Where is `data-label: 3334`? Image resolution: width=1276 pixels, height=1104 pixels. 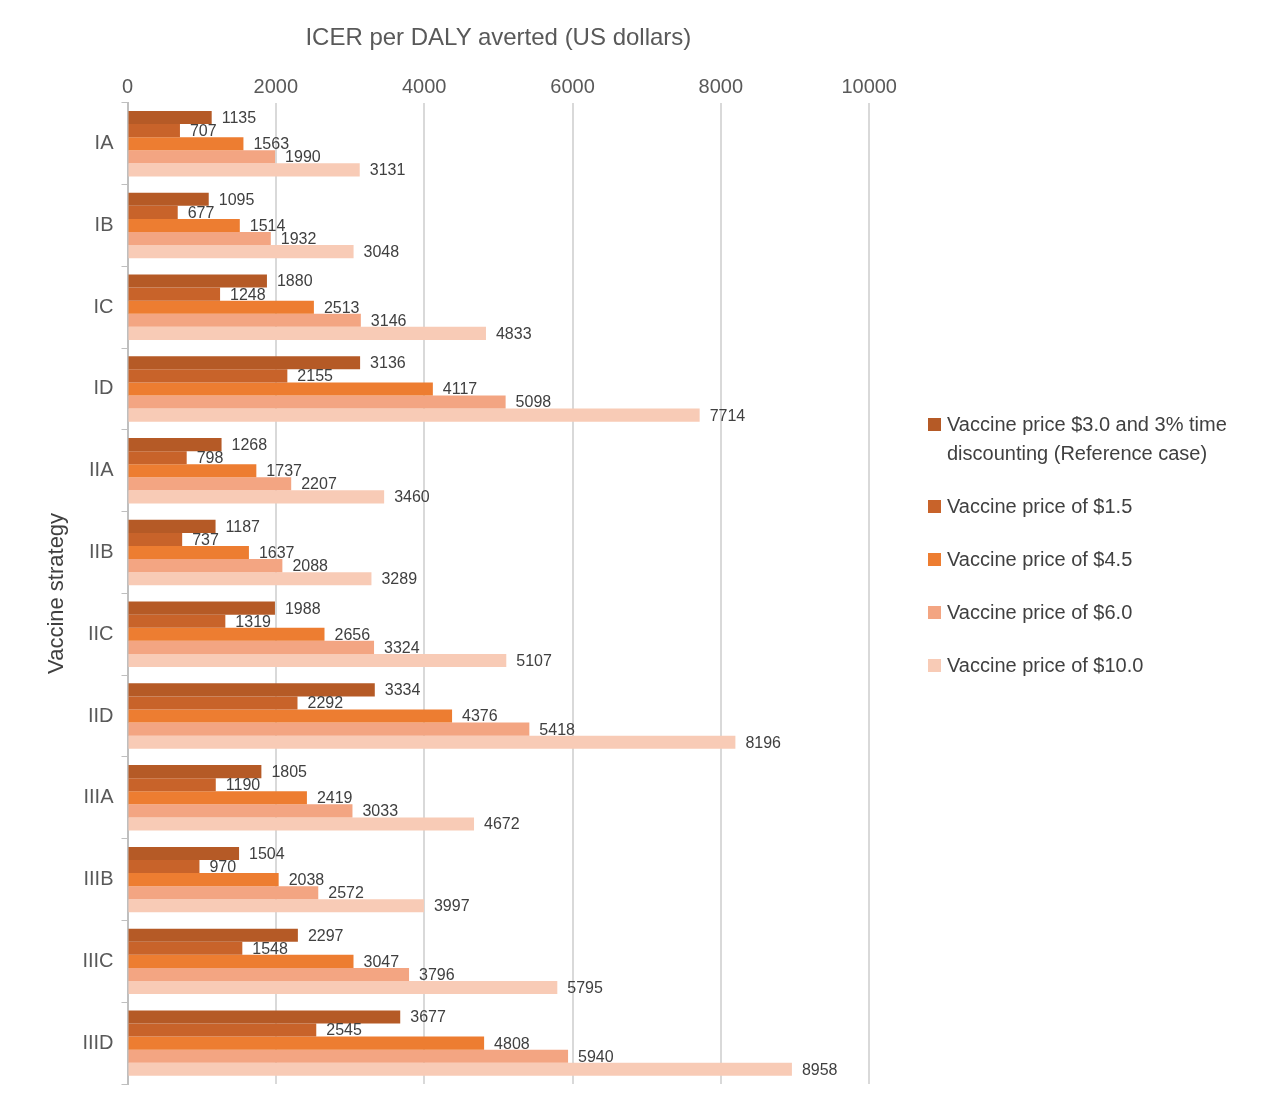
data-label: 3334 is located at coordinates (402, 690).